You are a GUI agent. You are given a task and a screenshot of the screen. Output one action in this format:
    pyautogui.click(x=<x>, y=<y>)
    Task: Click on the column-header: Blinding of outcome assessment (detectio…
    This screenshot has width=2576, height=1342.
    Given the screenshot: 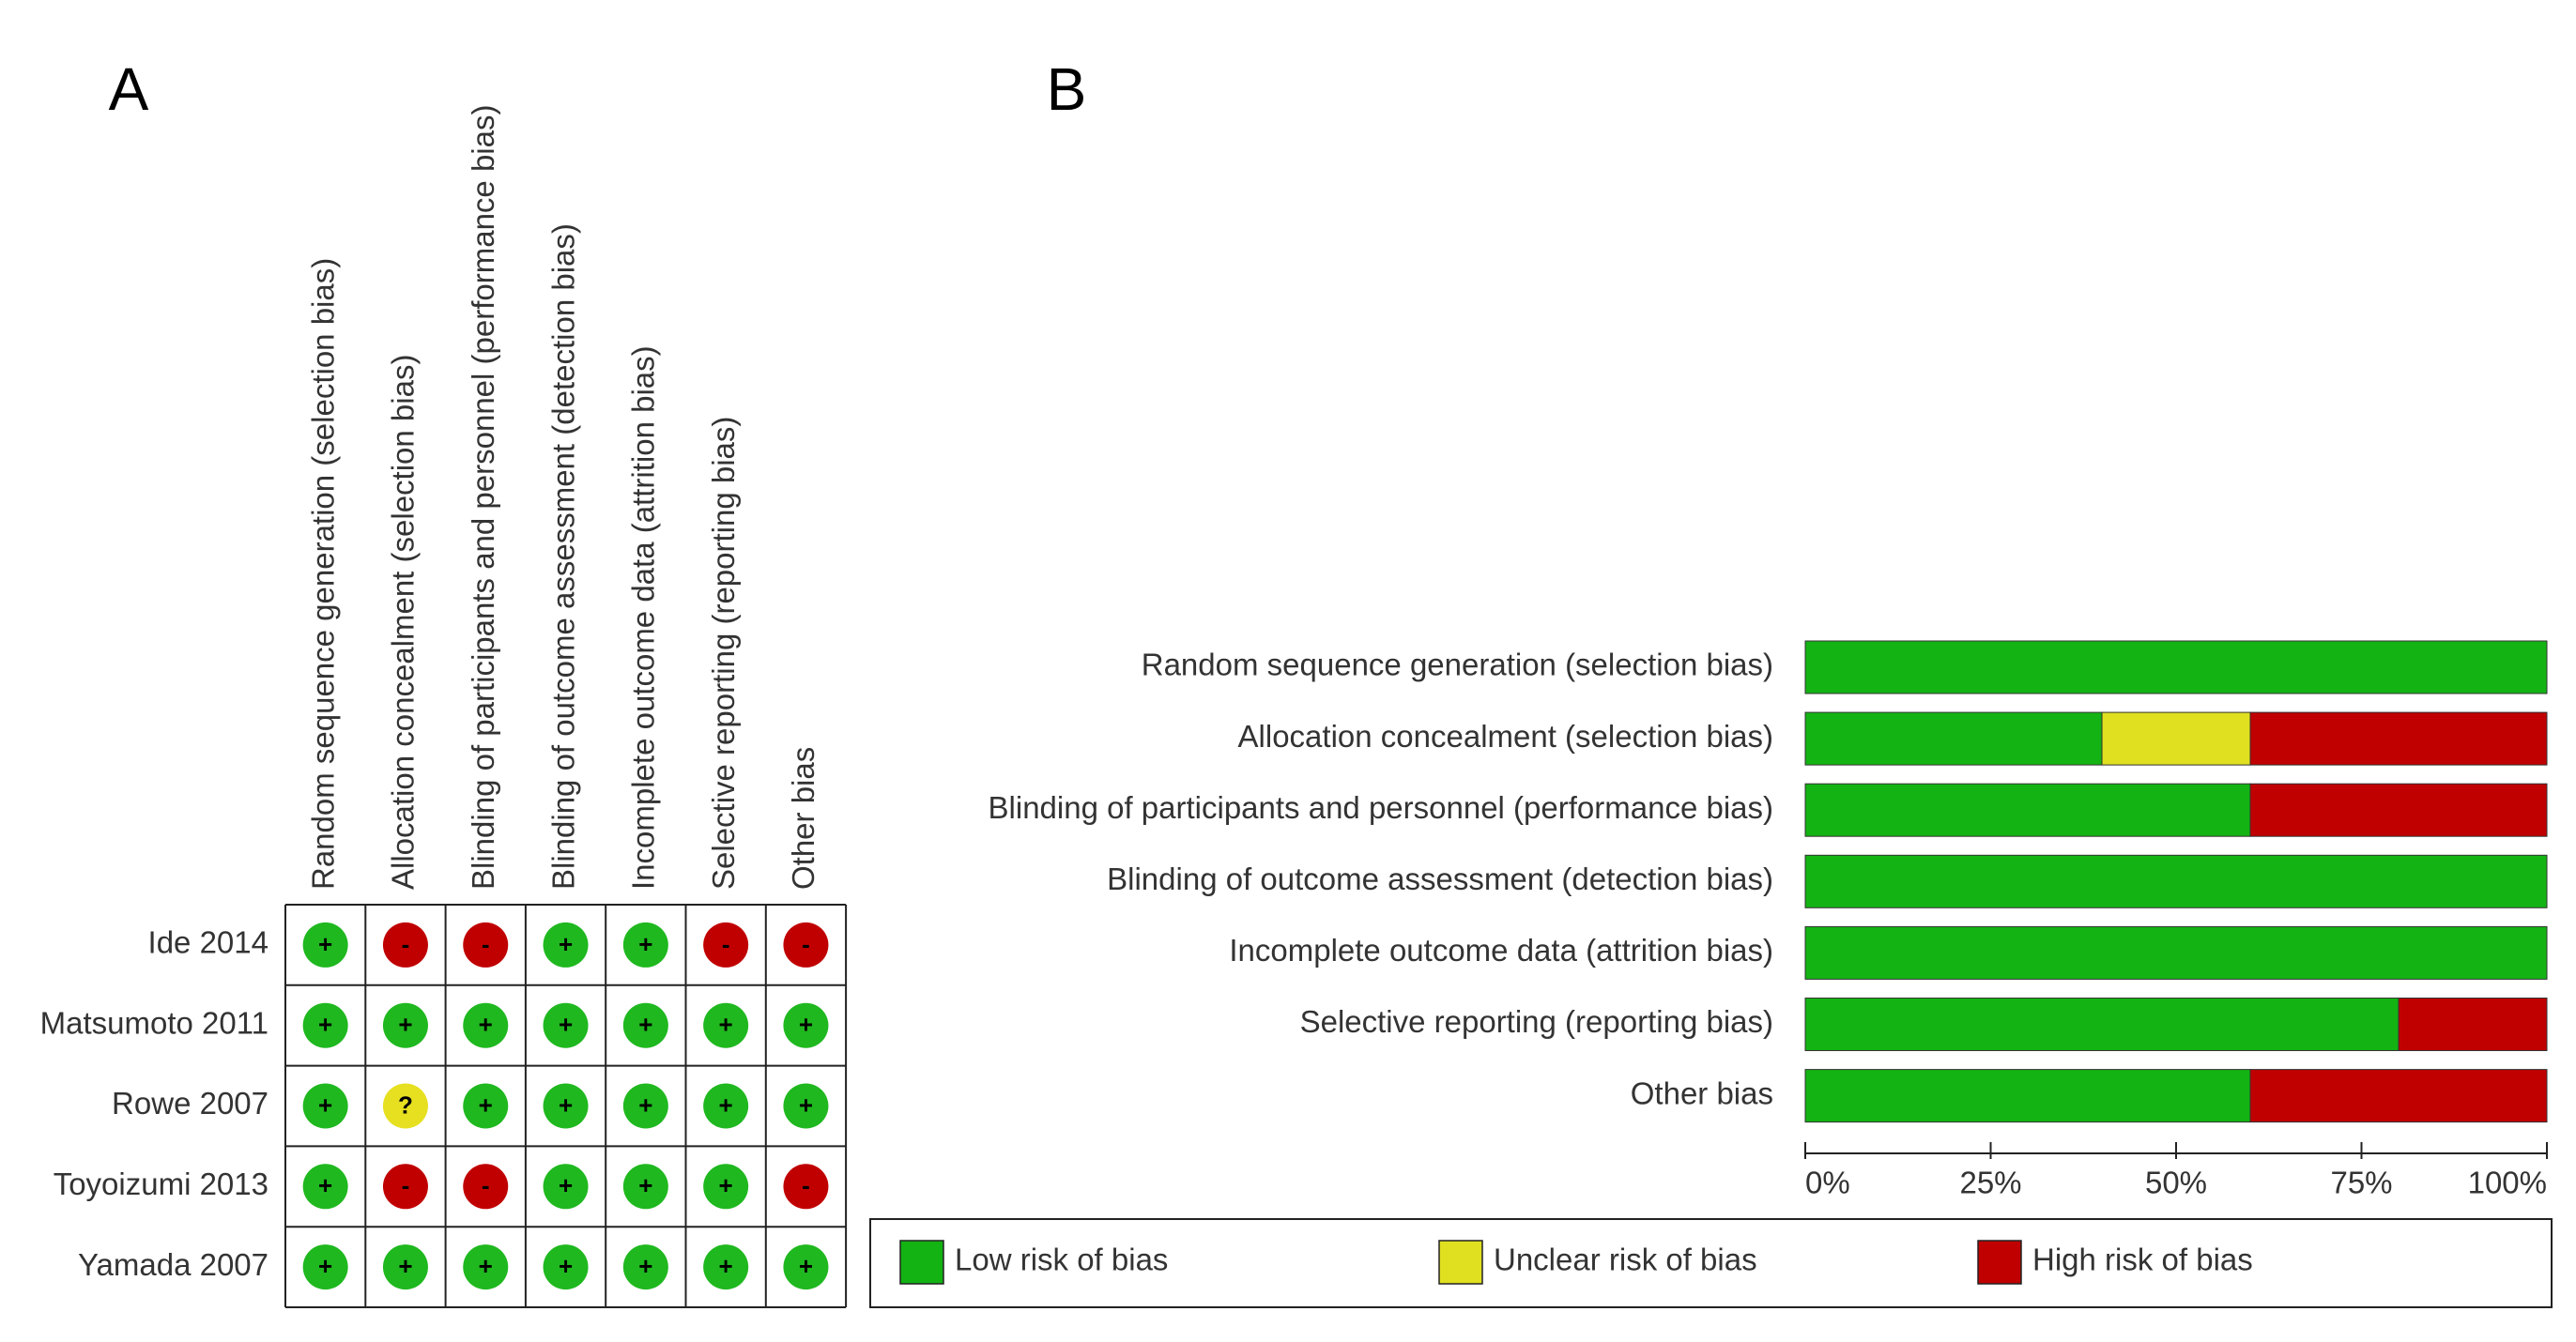 What is the action you would take?
    pyautogui.click(x=563, y=557)
    